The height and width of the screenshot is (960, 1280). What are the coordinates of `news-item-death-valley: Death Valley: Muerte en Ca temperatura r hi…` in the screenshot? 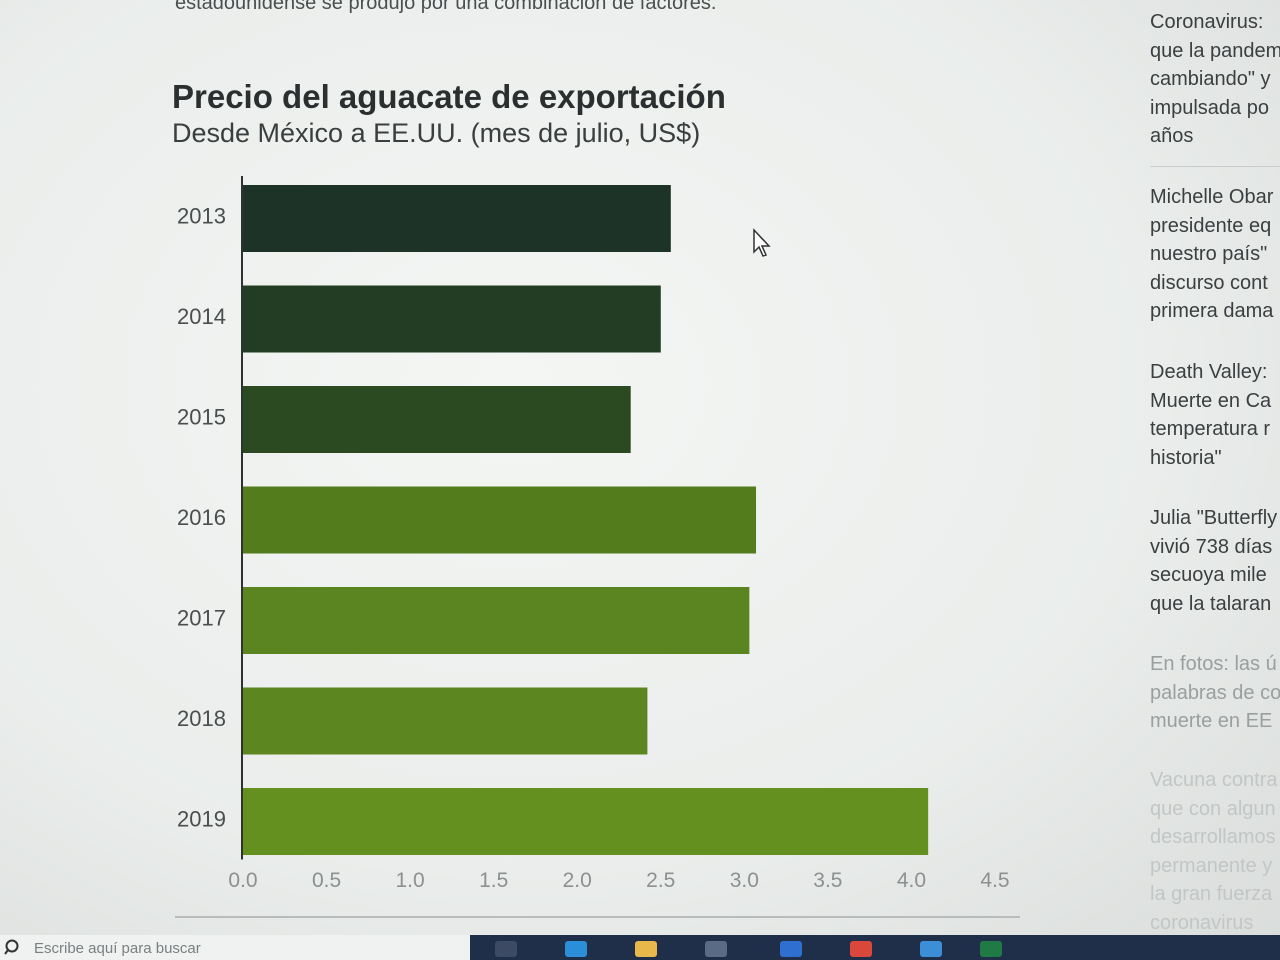 It's located at (1211, 415).